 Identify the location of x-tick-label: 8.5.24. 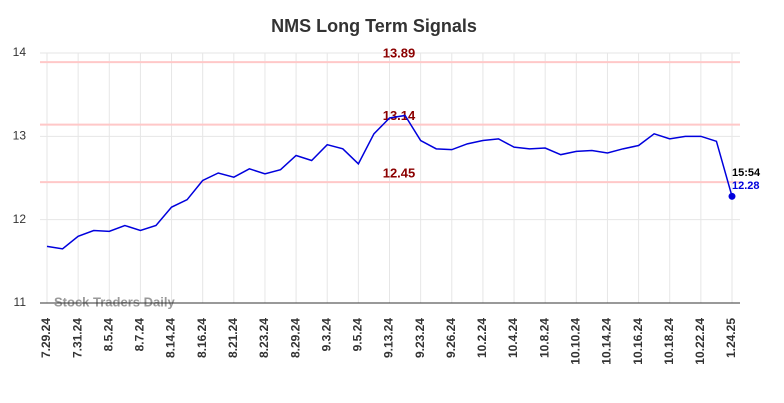
(108, 335).